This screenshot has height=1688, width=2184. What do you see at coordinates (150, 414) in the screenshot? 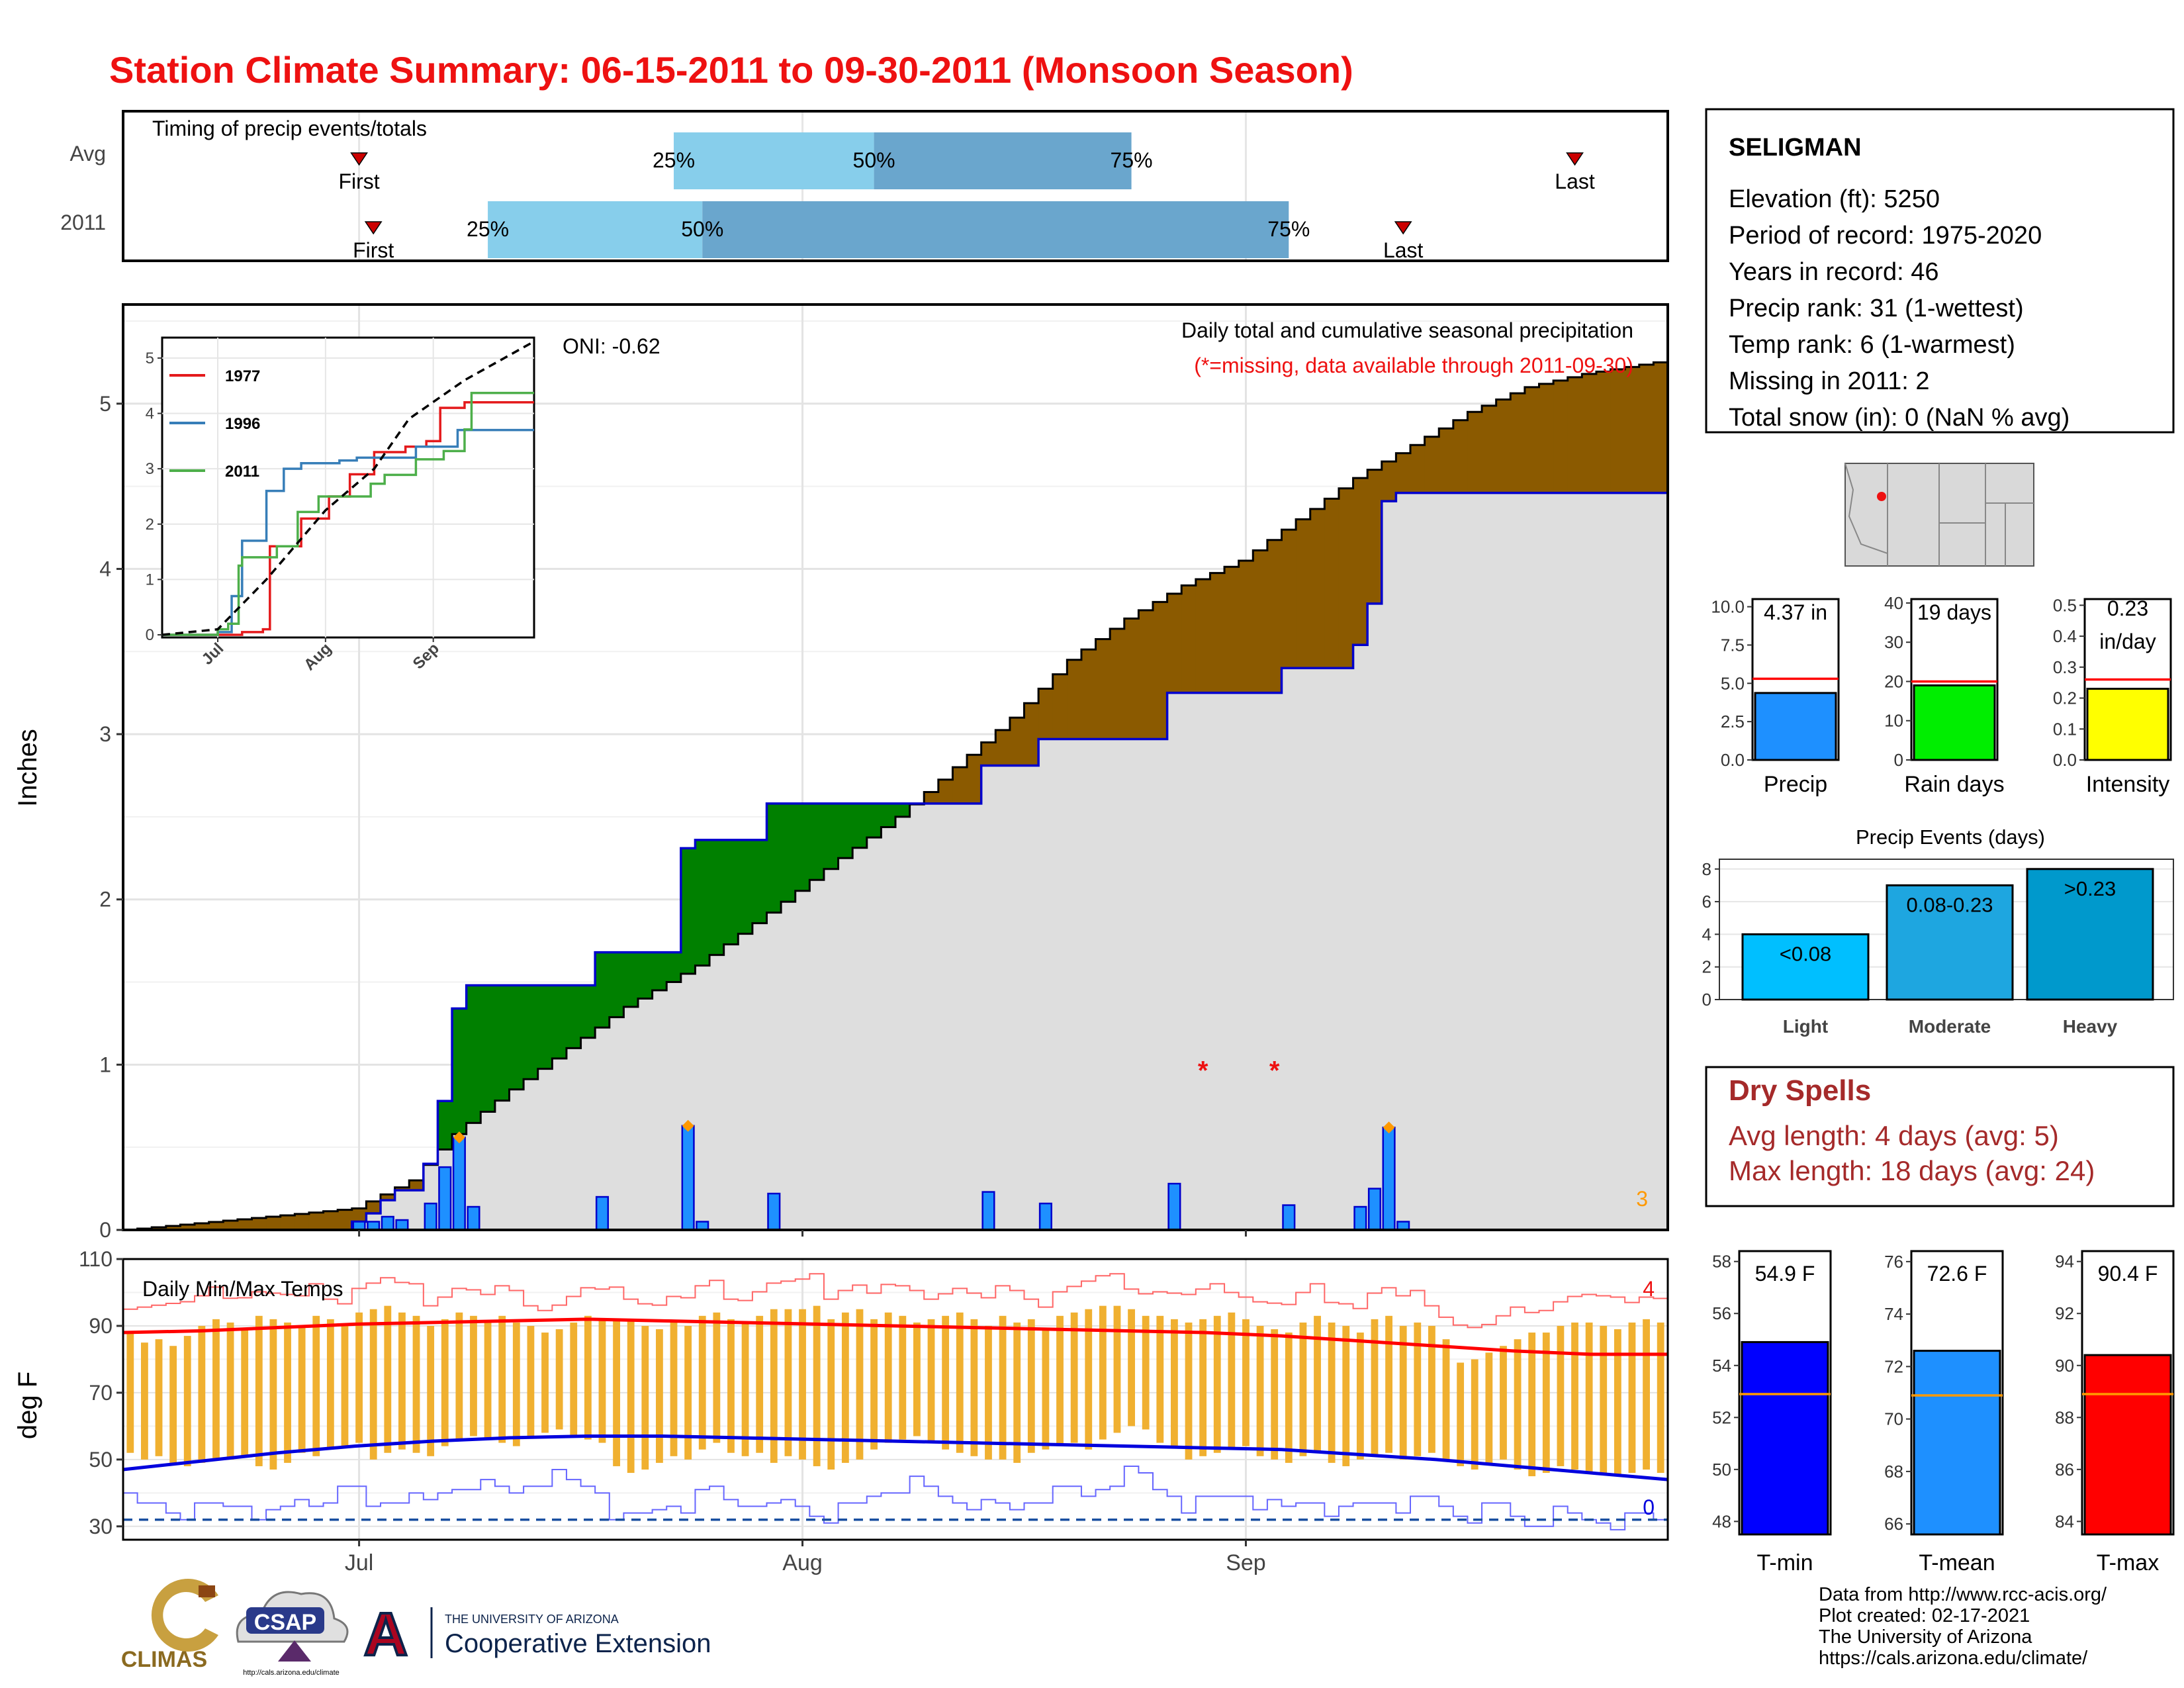
I see `inset-ytick-label: 4` at bounding box center [150, 414].